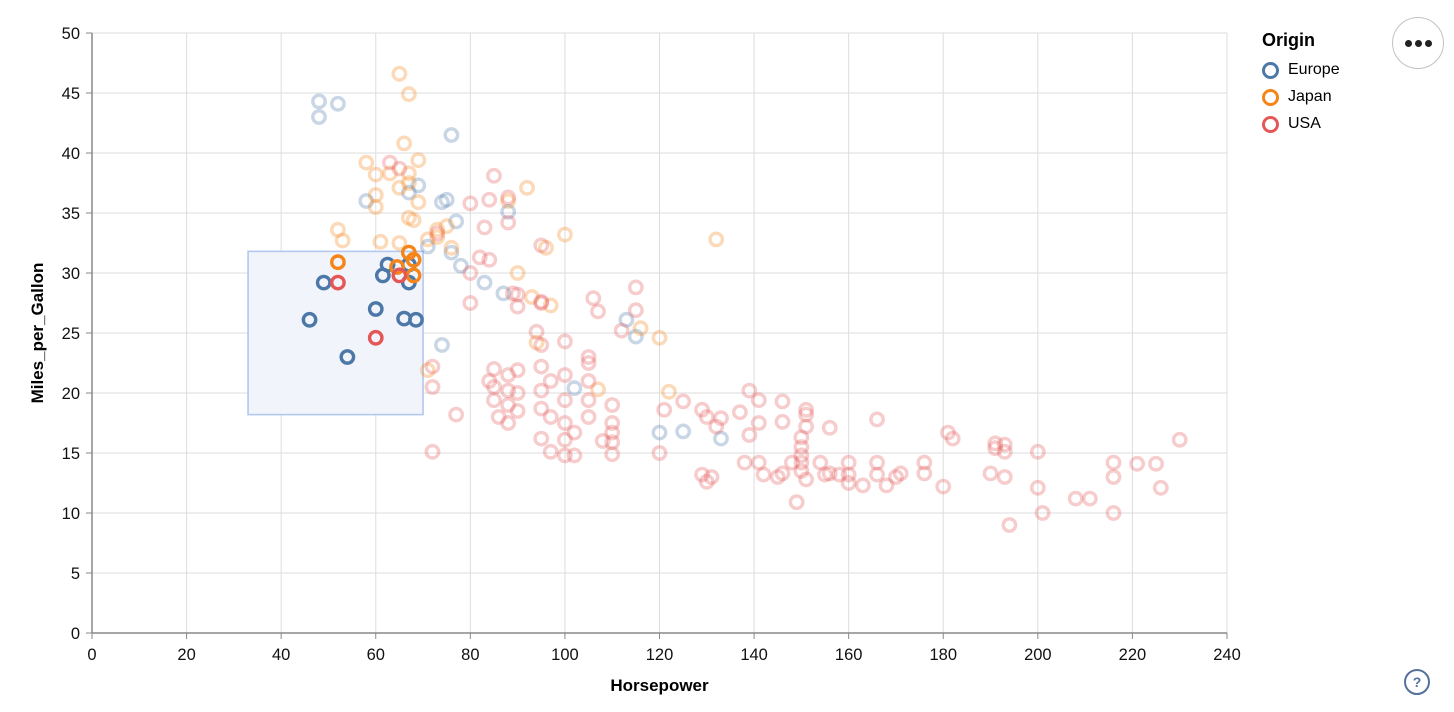  Describe the element at coordinates (1301, 124) in the screenshot. I see `legend-item-usa: USA` at that location.